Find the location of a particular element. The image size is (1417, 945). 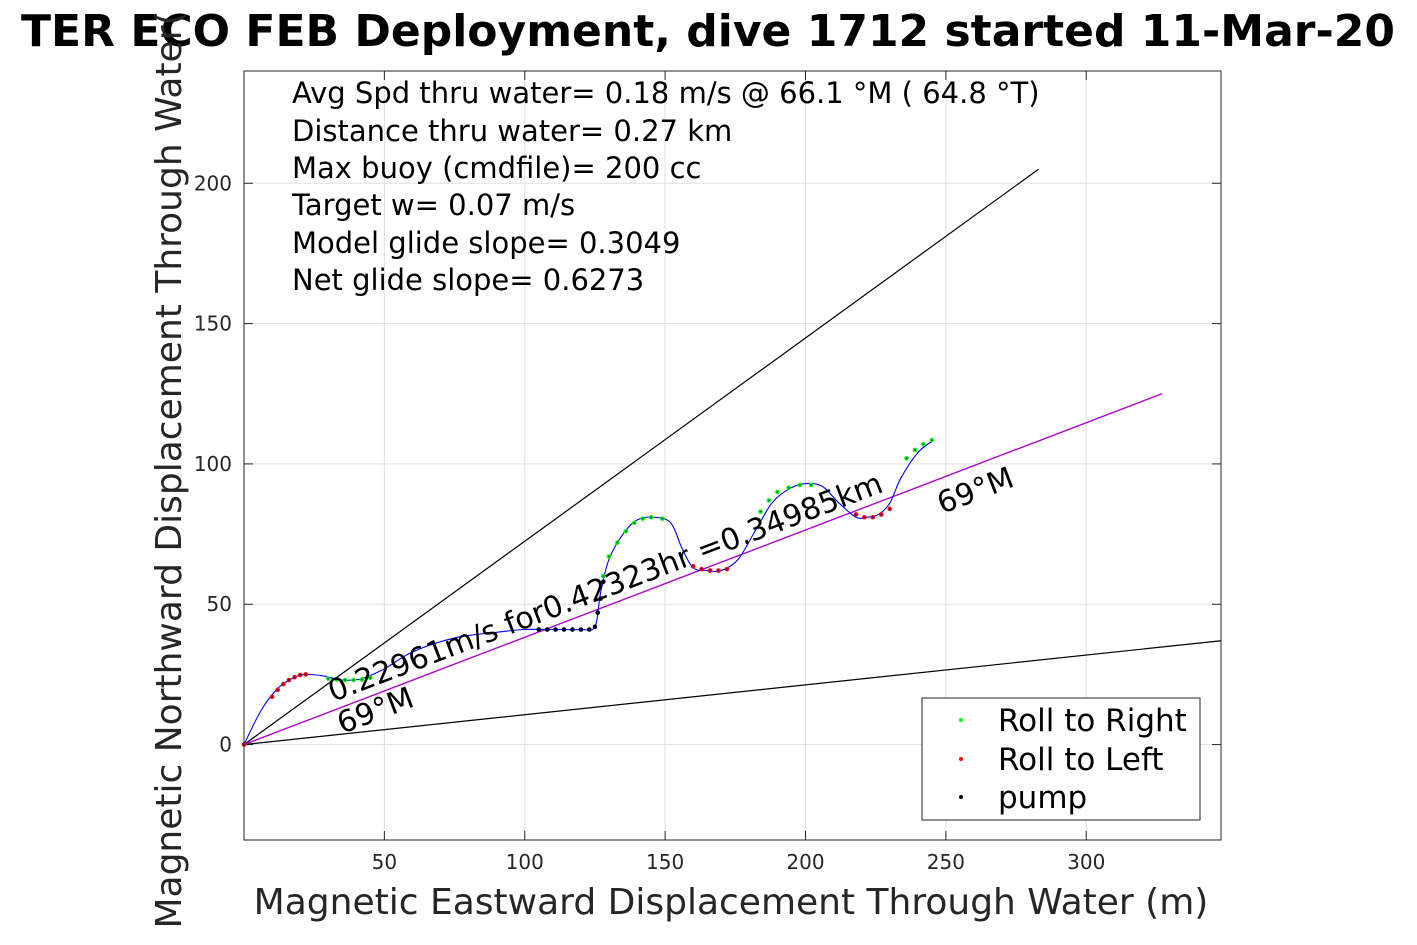

legend-marker-roll-left is located at coordinates (961, 759).